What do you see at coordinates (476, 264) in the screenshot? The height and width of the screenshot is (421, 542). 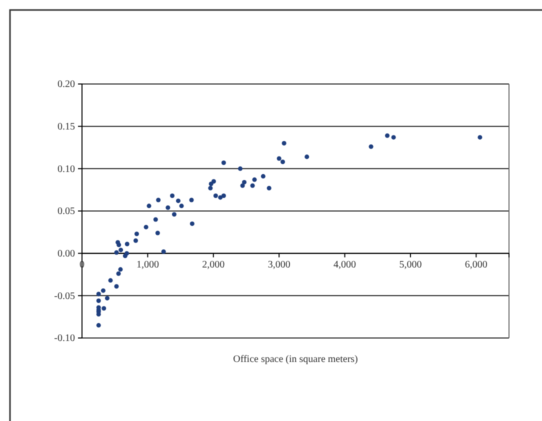 I see `x-tick-label: 6,000` at bounding box center [476, 264].